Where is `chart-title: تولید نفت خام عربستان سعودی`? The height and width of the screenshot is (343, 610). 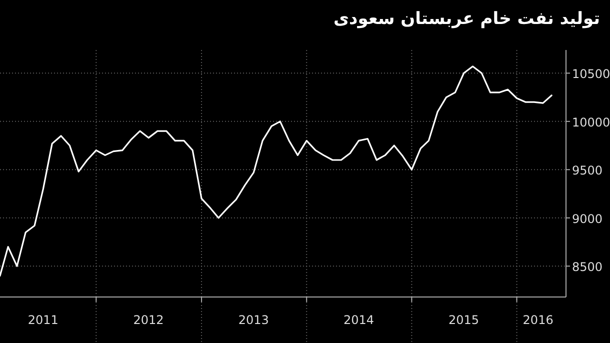 chart-title: تولید نفت خام عربستان سعودی is located at coordinates (466, 19).